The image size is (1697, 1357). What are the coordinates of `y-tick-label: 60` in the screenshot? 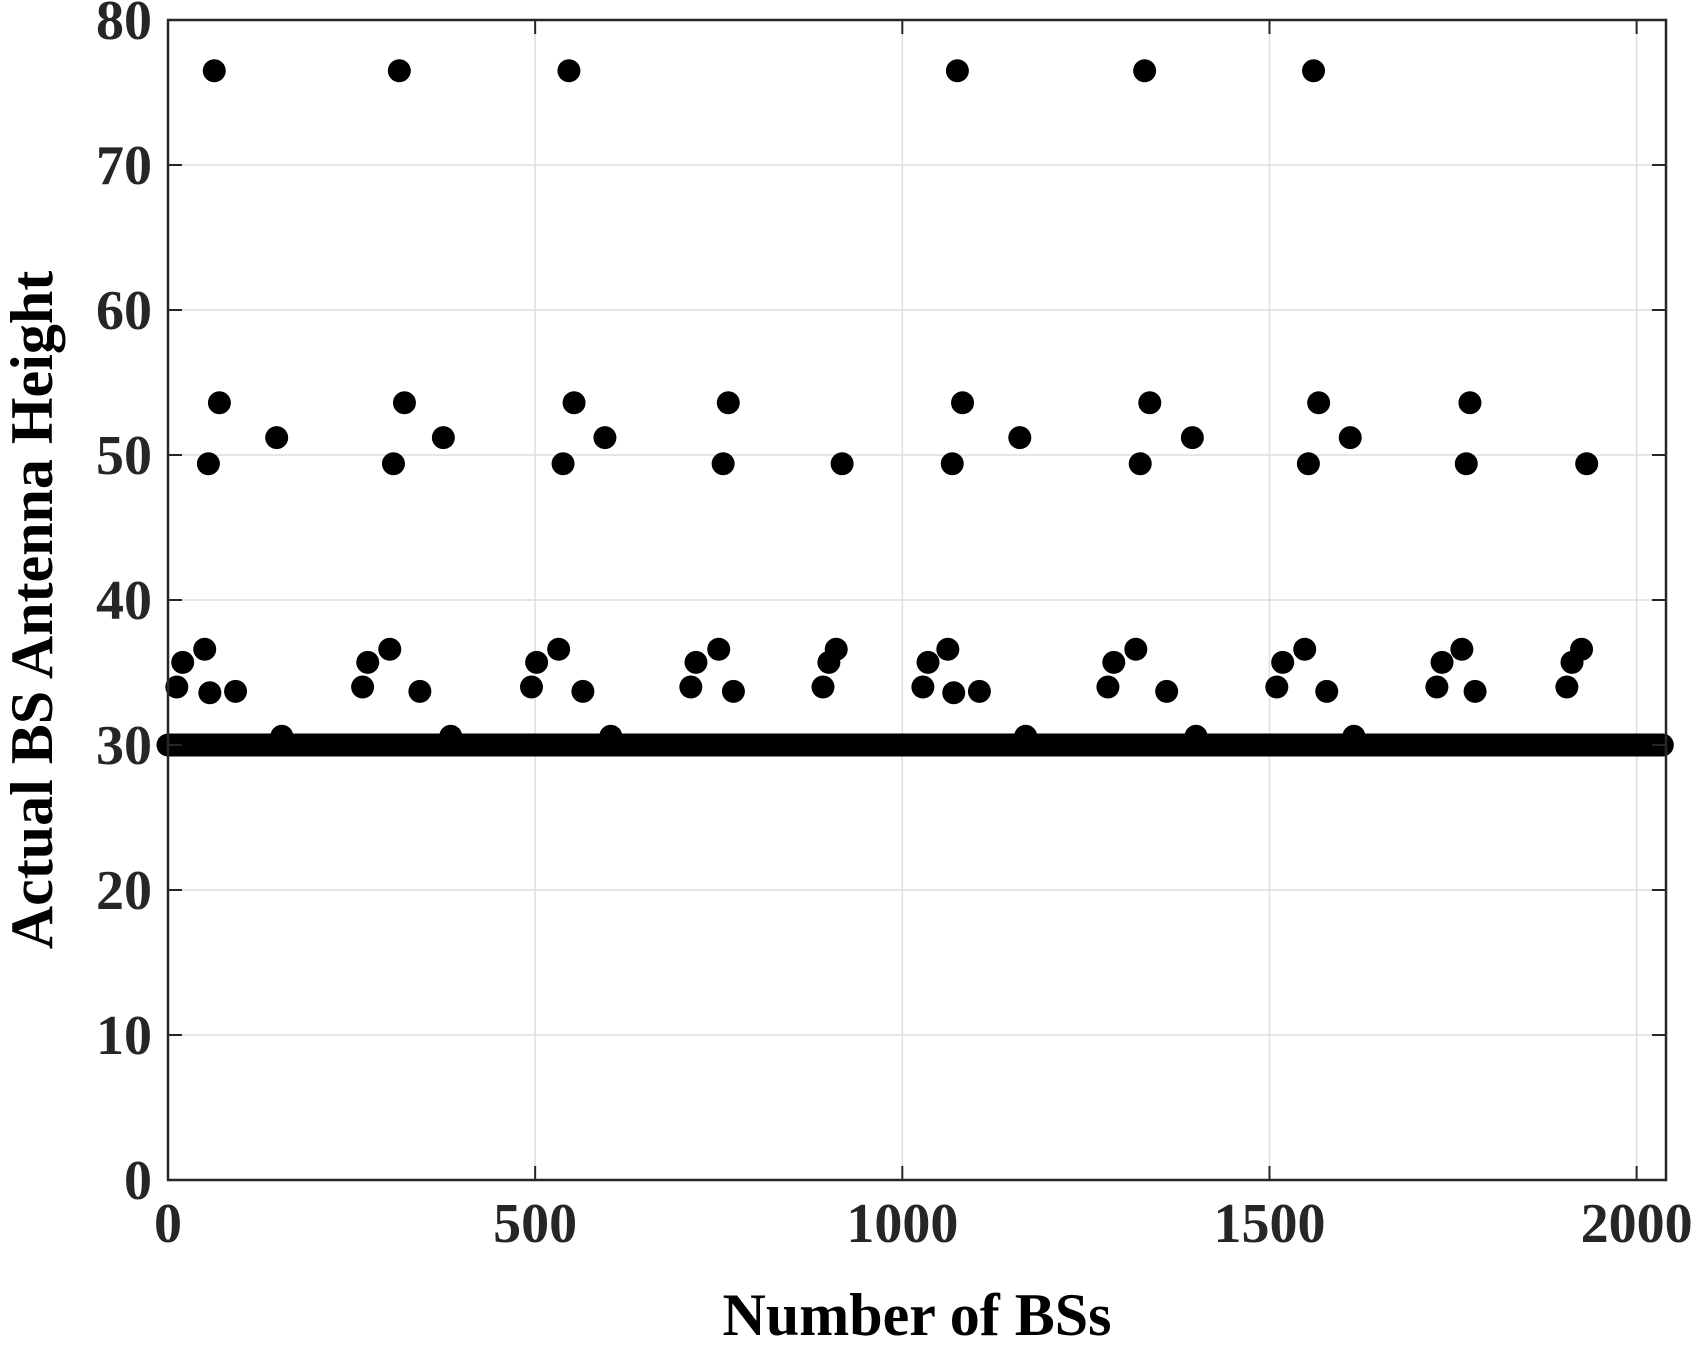 It's located at (124, 311).